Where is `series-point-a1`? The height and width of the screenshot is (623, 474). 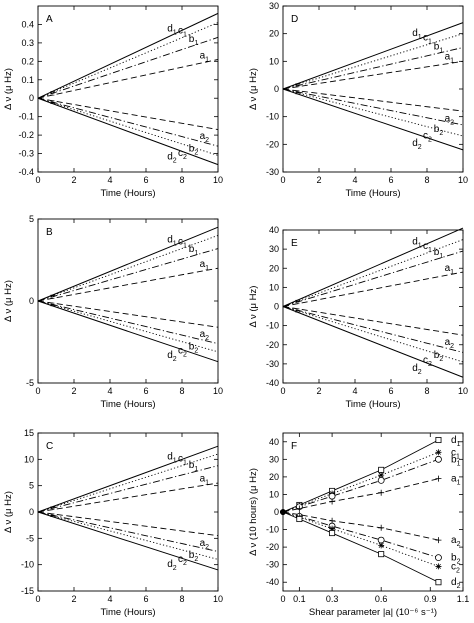
series-point-a1 is located at coordinates (438, 478).